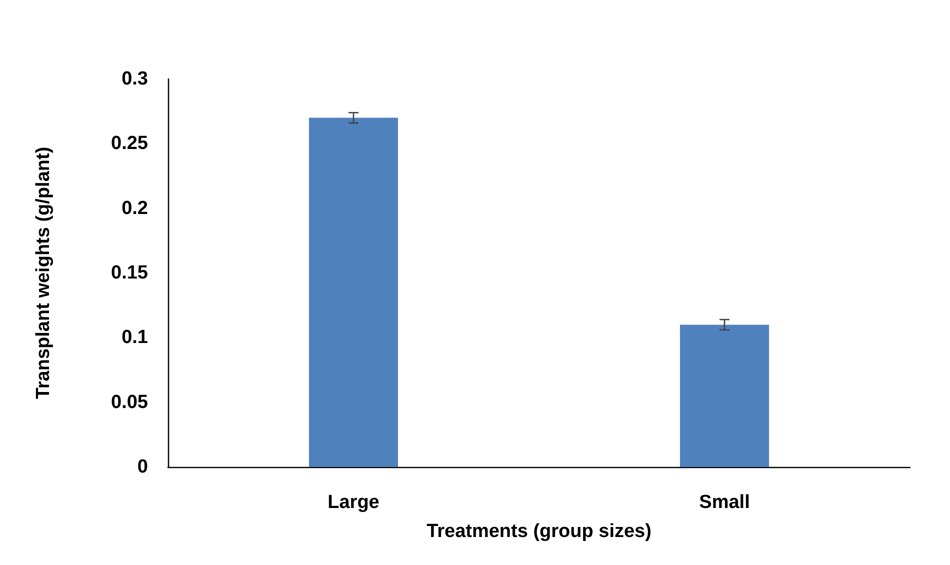  I want to click on y-tick-label: 0.25, so click(129, 143).